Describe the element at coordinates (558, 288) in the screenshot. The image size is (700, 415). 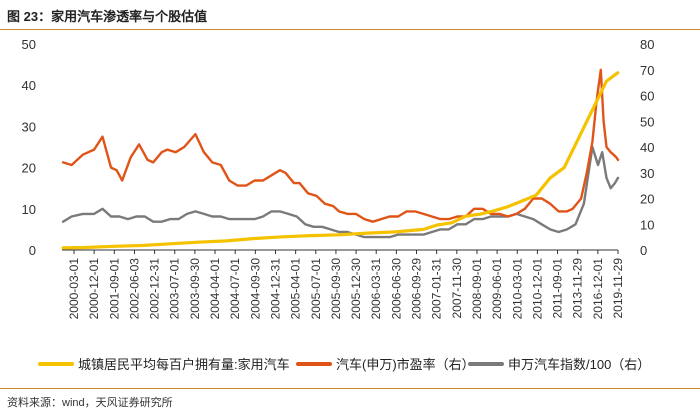
I see `x-tick-label: 2011-09-01` at that location.